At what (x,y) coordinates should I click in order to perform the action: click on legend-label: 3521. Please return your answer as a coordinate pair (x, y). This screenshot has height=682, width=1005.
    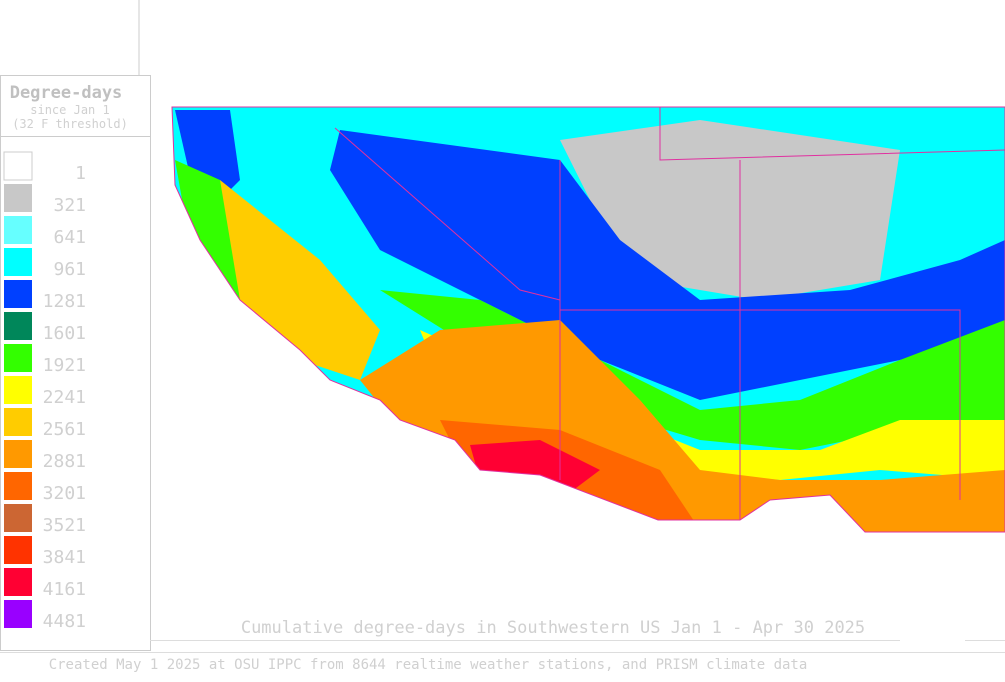
    Looking at the image, I should click on (64, 525).